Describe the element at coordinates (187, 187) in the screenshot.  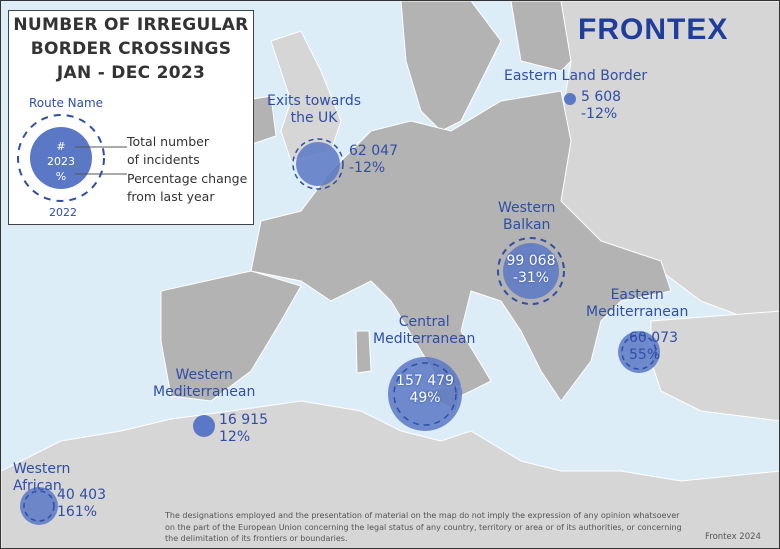
I see `legend-pct-label: Percentage change from last year` at that location.